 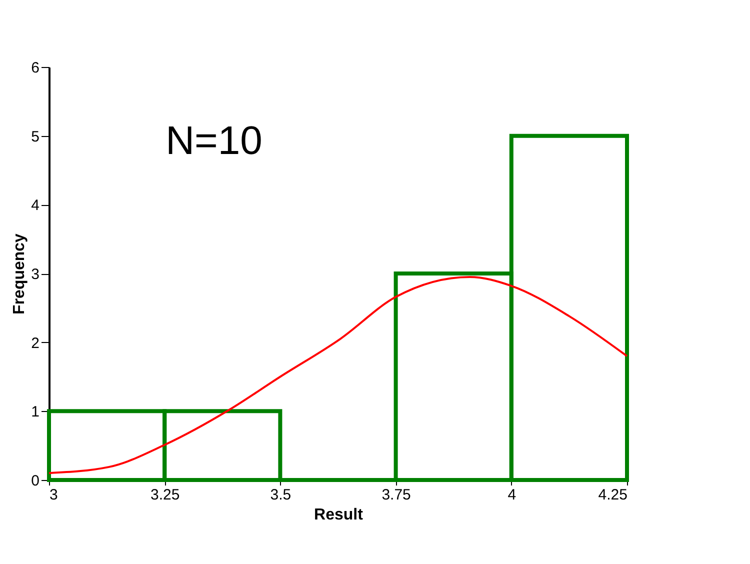 I want to click on y-tick-label: 6, so click(x=35, y=68).